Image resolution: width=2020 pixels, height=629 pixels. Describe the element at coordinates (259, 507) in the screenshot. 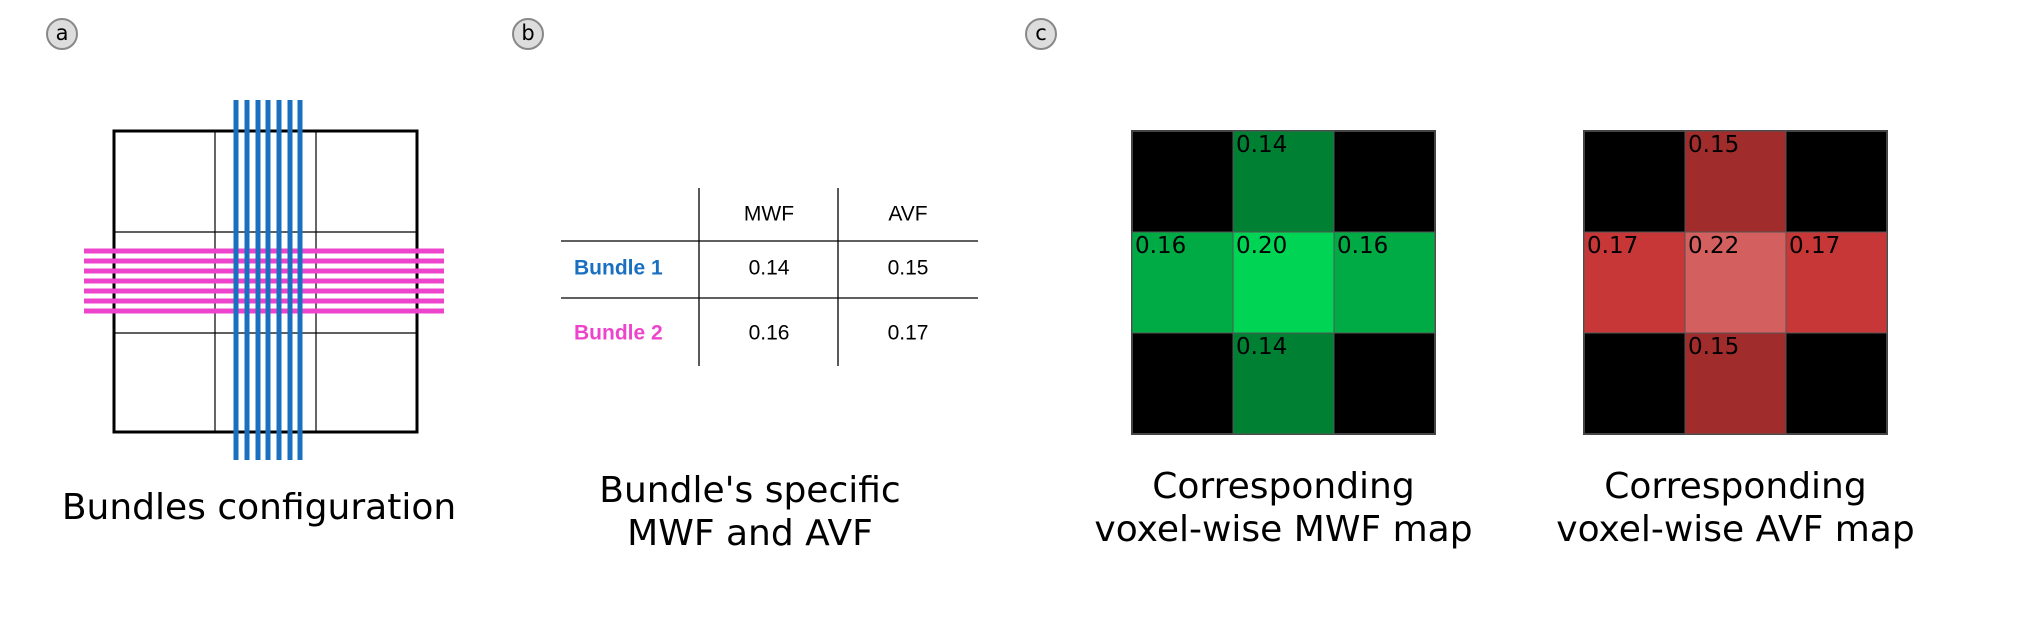

I see `caption: Bundles configuration` at that location.